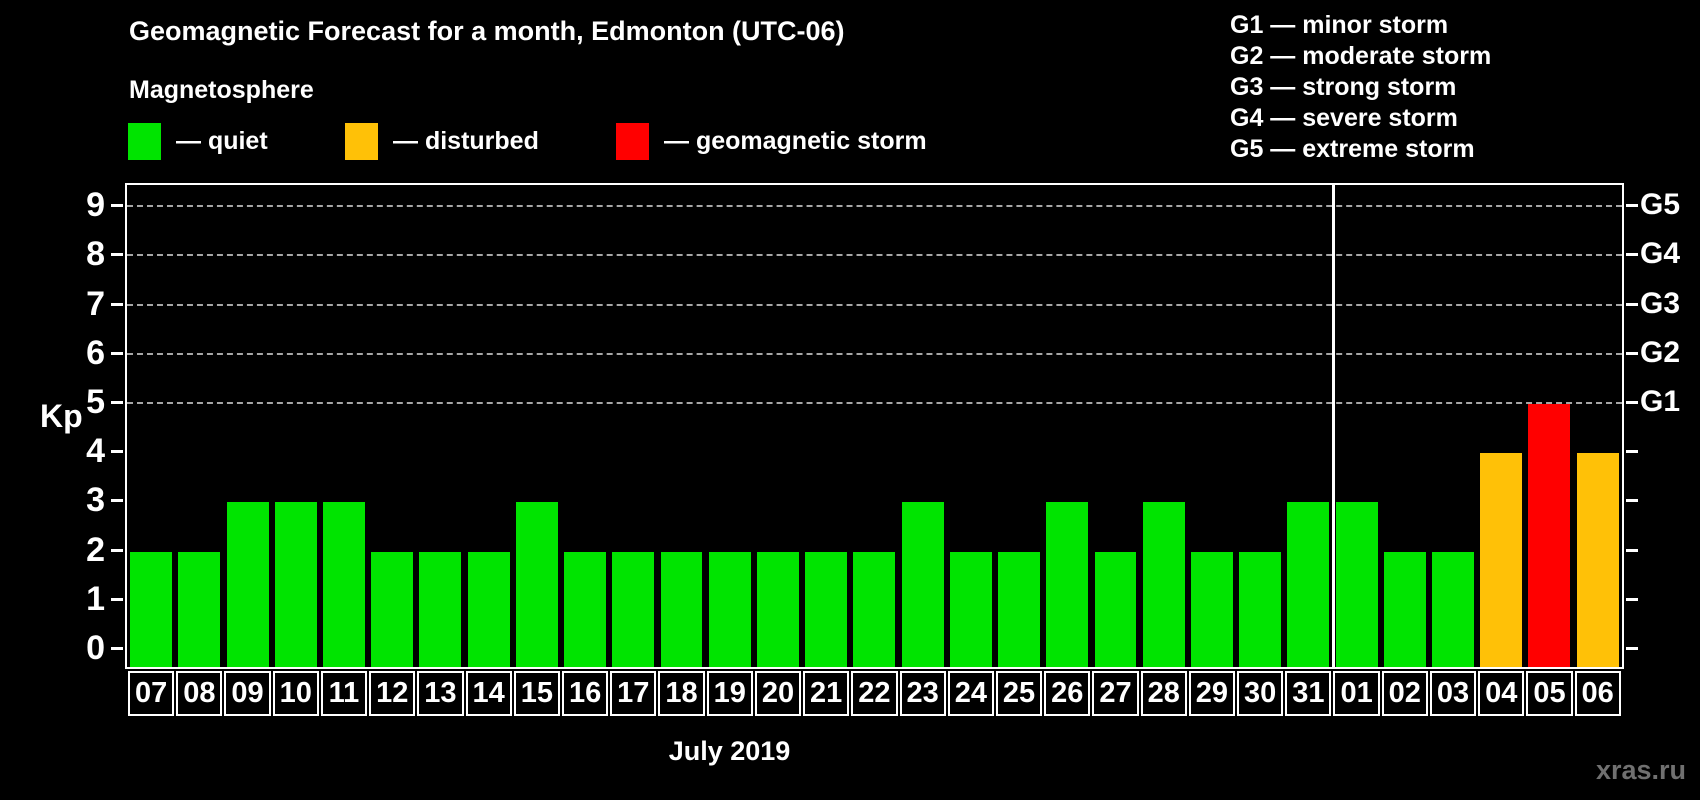 This screenshot has width=1700, height=800. Describe the element at coordinates (632, 141) in the screenshot. I see `legend-swatch-storm` at that location.